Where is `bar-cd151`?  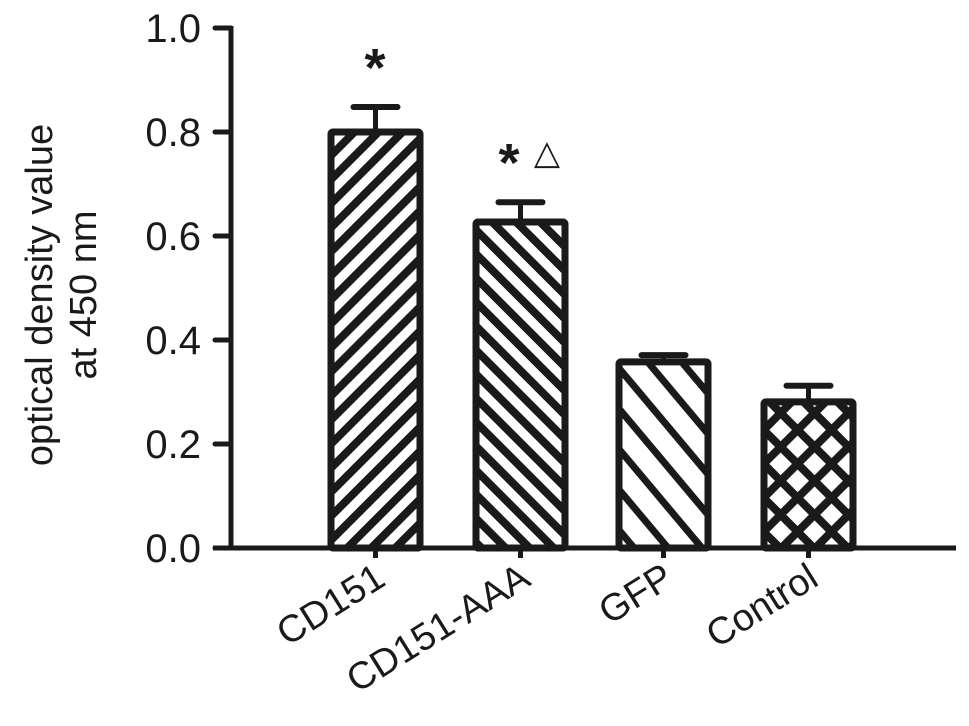
bar-cd151 is located at coordinates (375, 328).